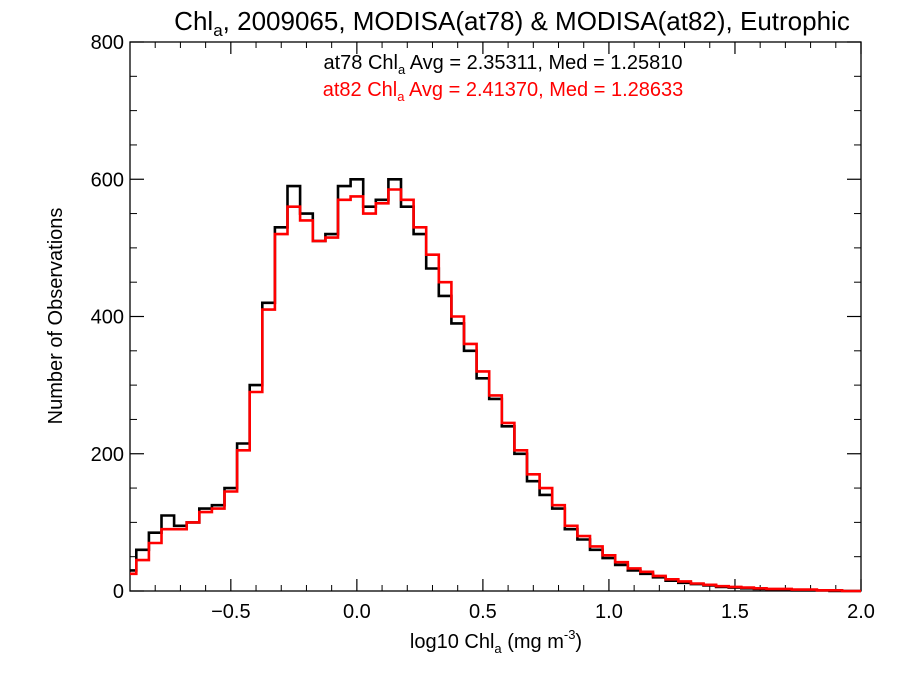 This screenshot has width=900, height=675. I want to click on y-tick-label: 0, so click(118, 592).